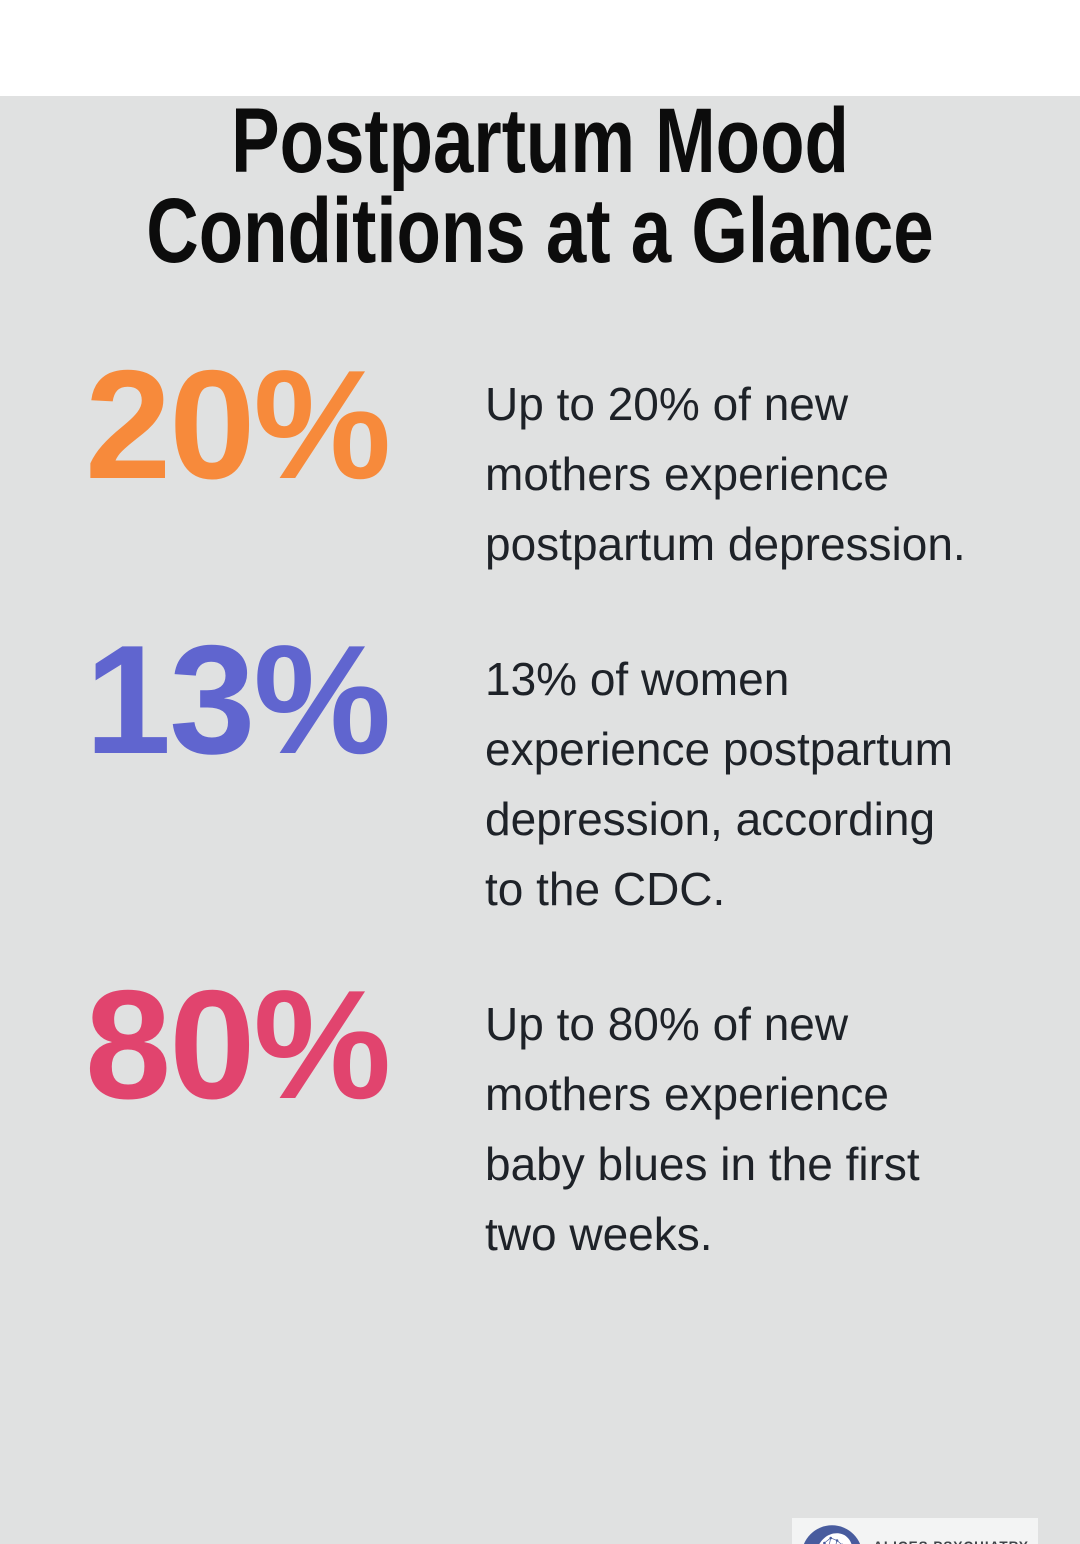  I want to click on stat-value-80-percent: 80%, so click(238, 1044).